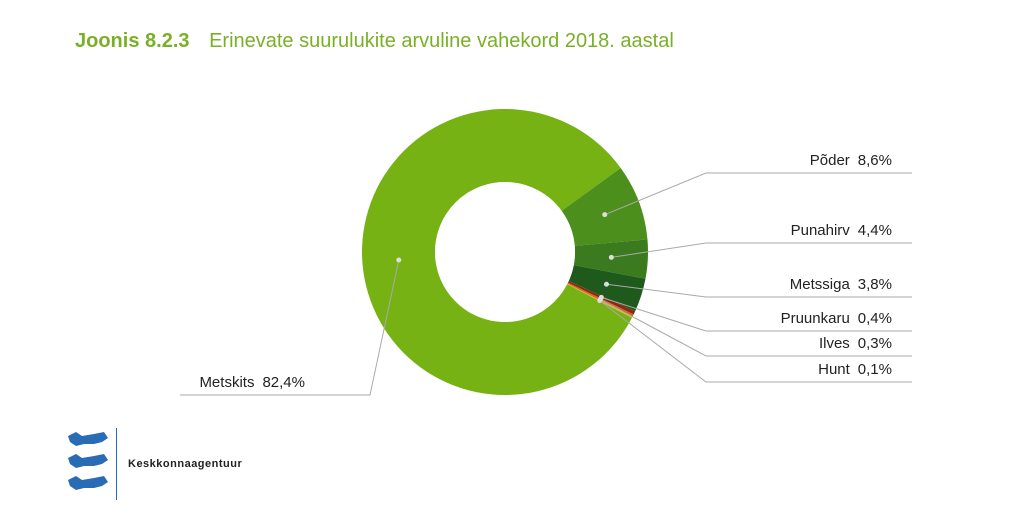 The width and height of the screenshot is (1024, 513). Describe the element at coordinates (875, 230) in the screenshot. I see `slice-value: 4,4%` at that location.